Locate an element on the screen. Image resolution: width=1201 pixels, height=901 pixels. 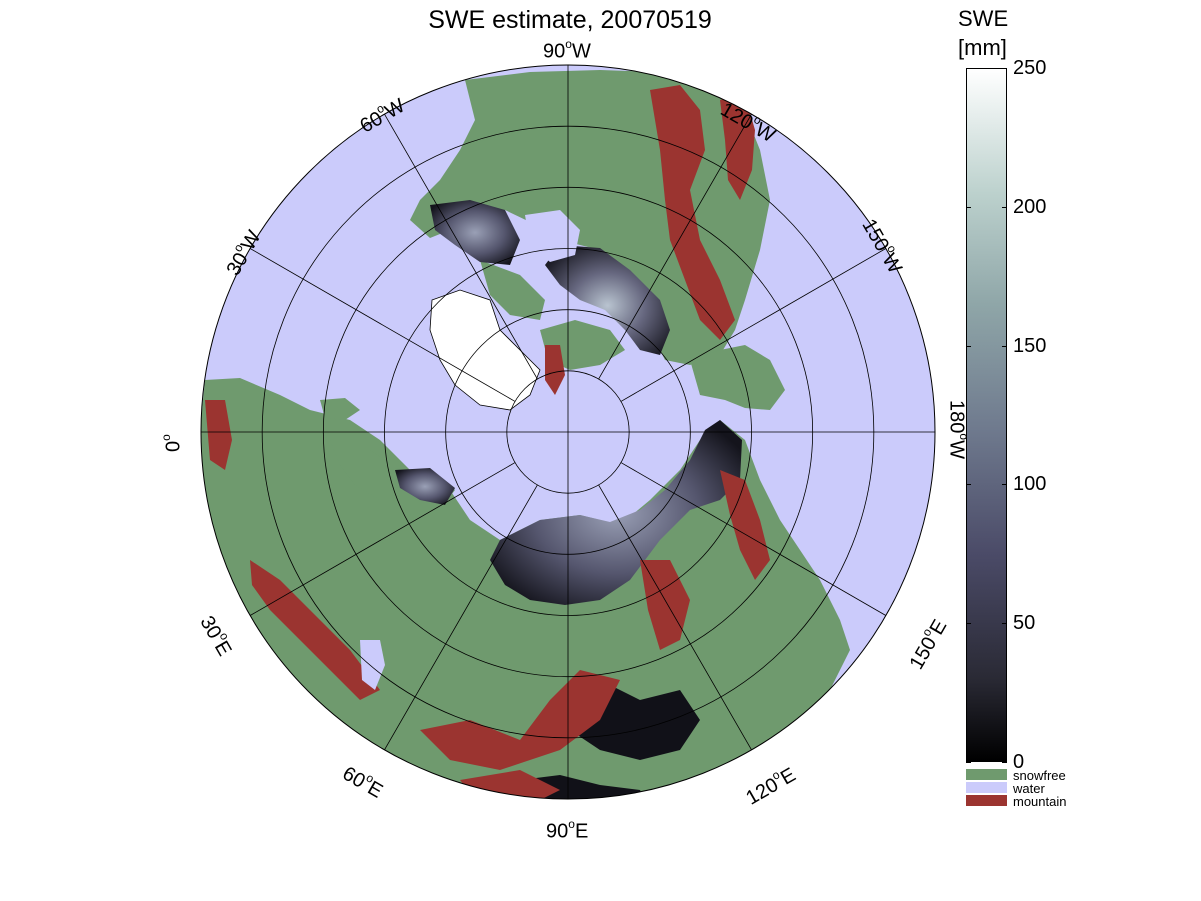
colorbar-tick-200: 200 is located at coordinates (1030, 206).